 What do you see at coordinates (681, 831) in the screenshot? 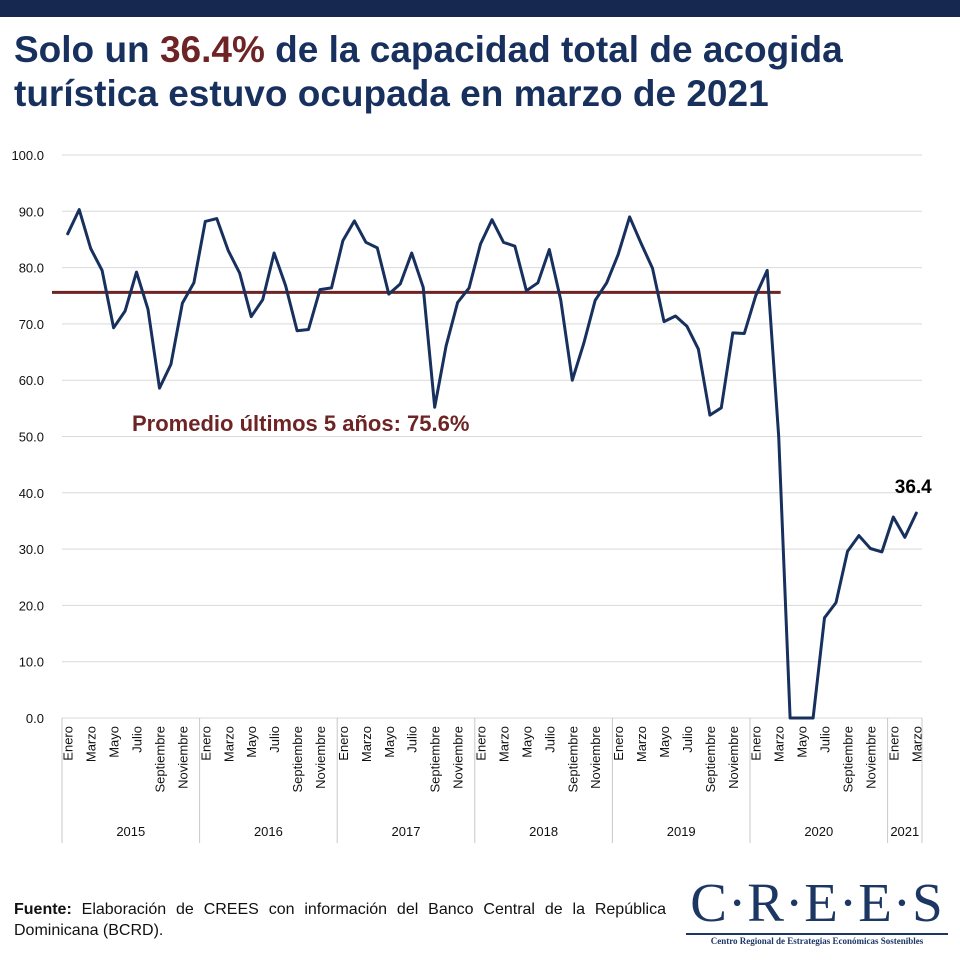
I see `year-label: 2019` at bounding box center [681, 831].